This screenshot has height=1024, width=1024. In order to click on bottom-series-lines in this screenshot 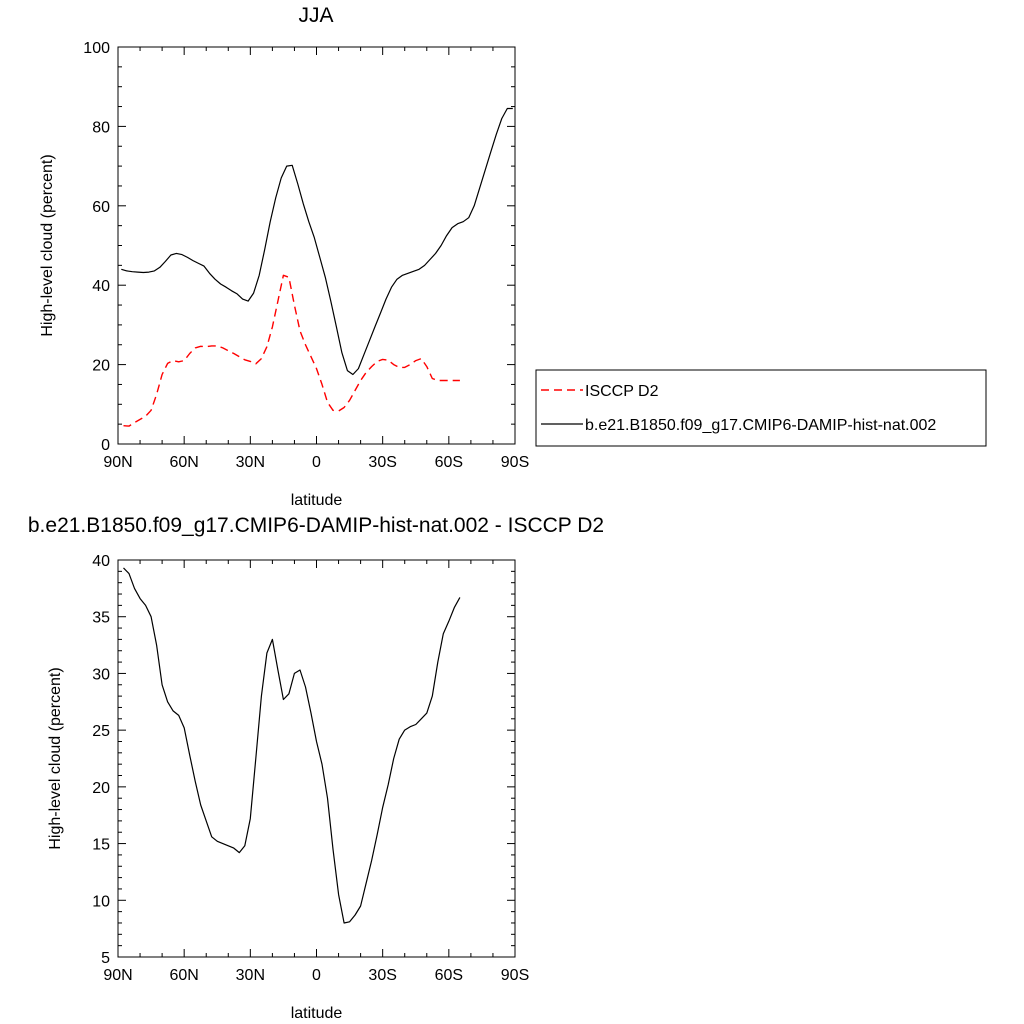, I will do `click(292, 745)`.